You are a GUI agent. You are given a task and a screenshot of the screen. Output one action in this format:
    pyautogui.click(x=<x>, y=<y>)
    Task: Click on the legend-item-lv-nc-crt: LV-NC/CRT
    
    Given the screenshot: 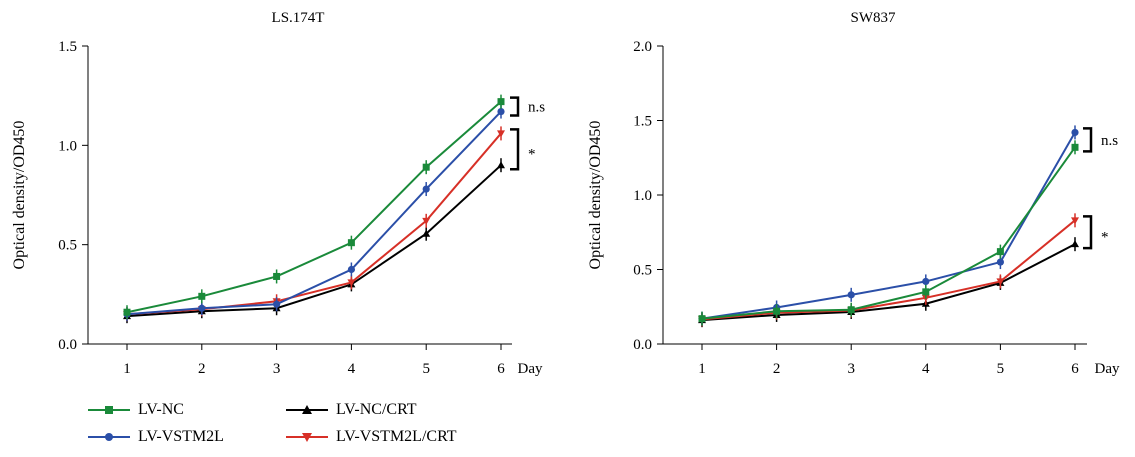 What is the action you would take?
    pyautogui.click(x=351, y=410)
    